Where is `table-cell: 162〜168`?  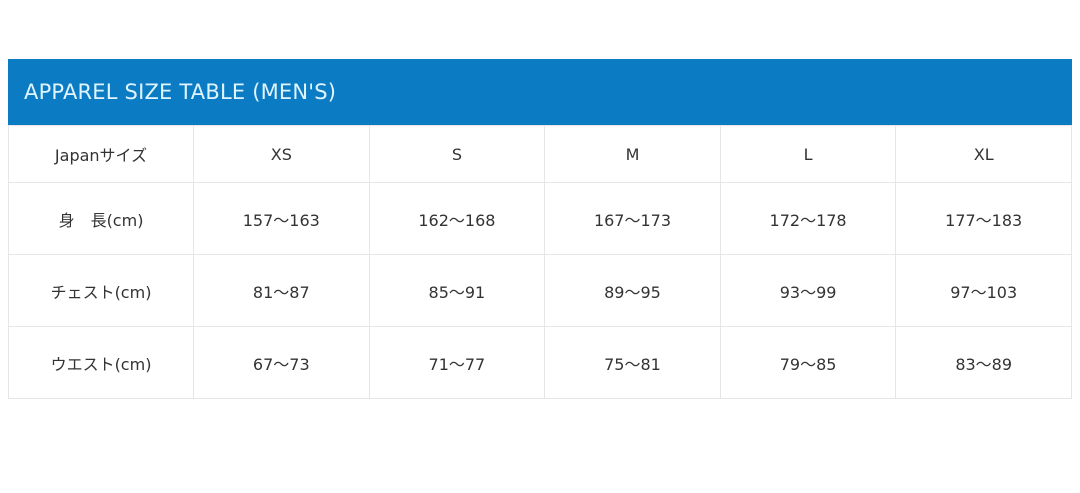
table-cell: 162〜168 is located at coordinates (457, 218).